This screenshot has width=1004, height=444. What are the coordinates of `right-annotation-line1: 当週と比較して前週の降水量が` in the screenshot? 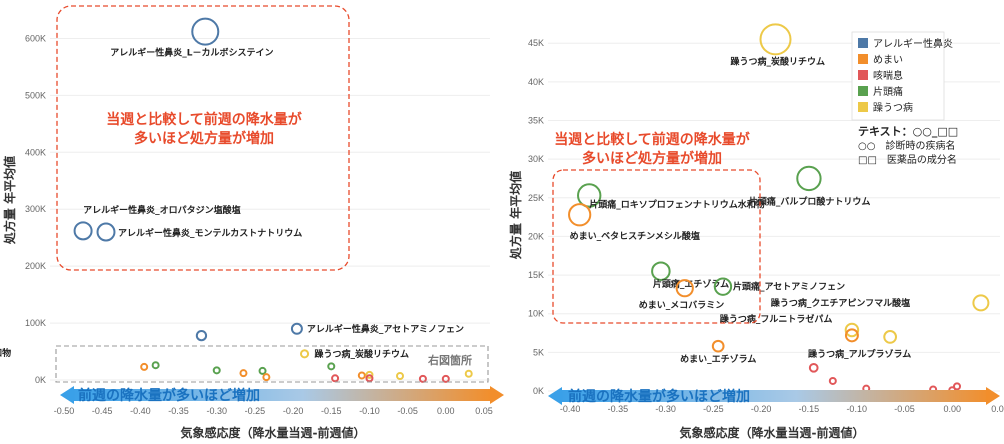 It's located at (652, 139).